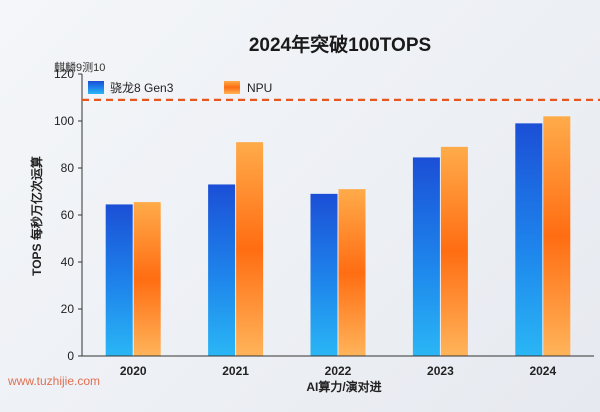 This screenshot has height=412, width=600. What do you see at coordinates (222, 270) in the screenshot?
I see `bar-series1-2021` at bounding box center [222, 270].